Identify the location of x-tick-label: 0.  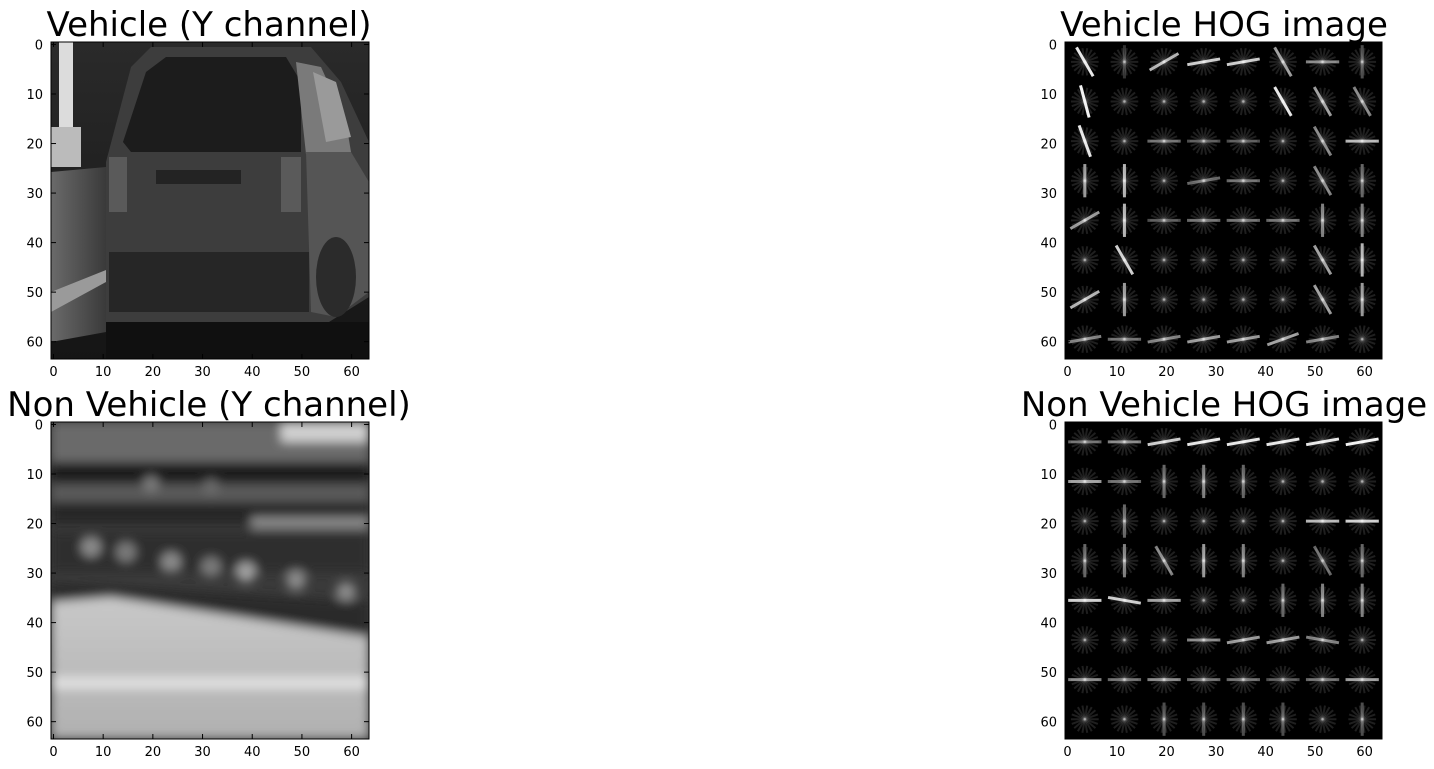
(53, 372).